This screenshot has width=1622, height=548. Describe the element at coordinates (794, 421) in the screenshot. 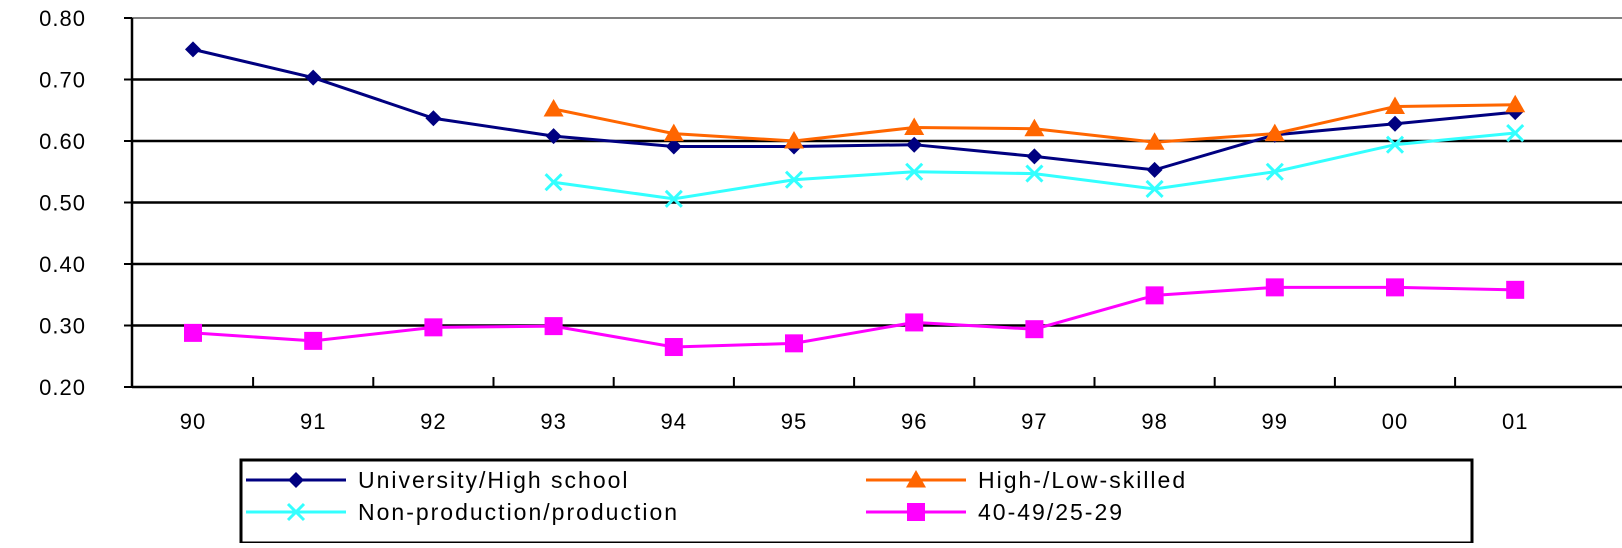

I see `x-tick-label: 95` at that location.